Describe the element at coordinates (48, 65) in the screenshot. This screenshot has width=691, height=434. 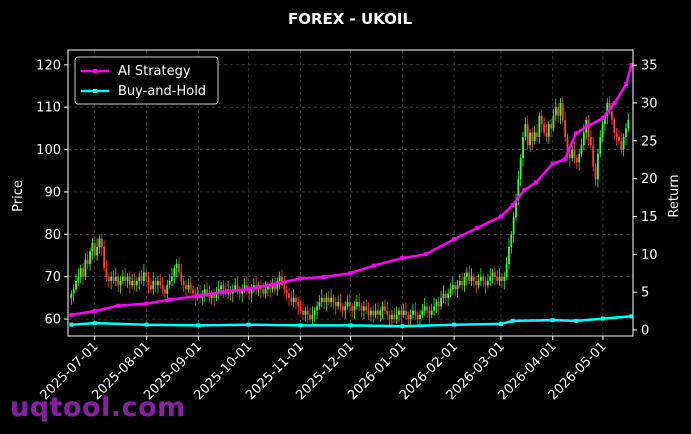
I see `y-tick-label: 120` at that location.